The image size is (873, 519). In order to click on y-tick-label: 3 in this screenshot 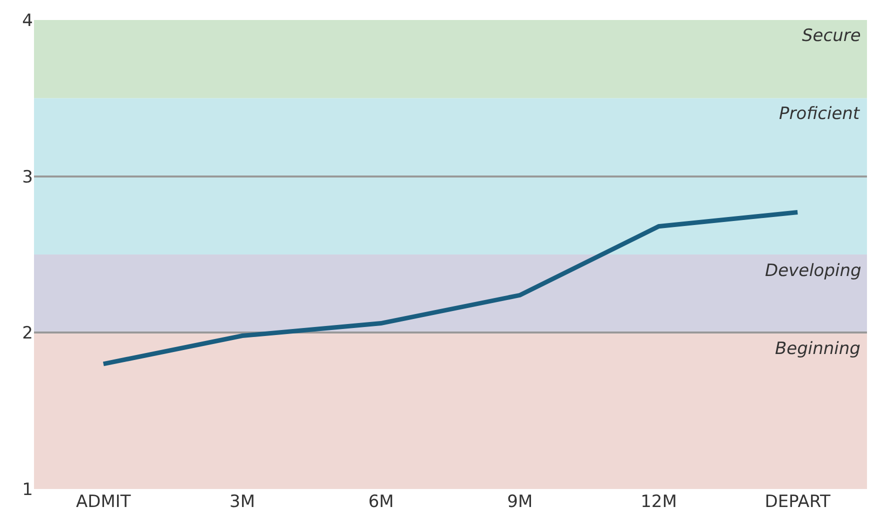, I will do `click(27, 177)`.